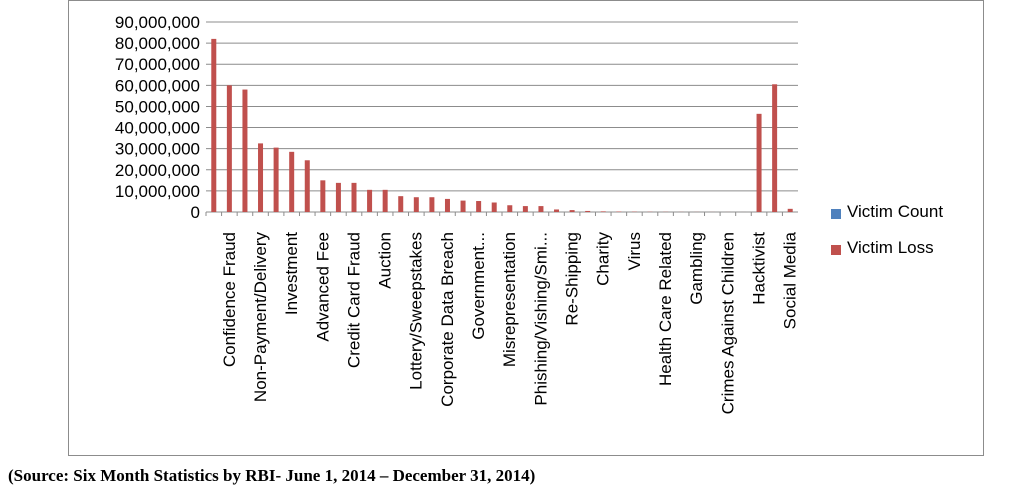  Describe the element at coordinates (447, 319) in the screenshot. I see `x-category-label: Corporate Data Breach` at that location.